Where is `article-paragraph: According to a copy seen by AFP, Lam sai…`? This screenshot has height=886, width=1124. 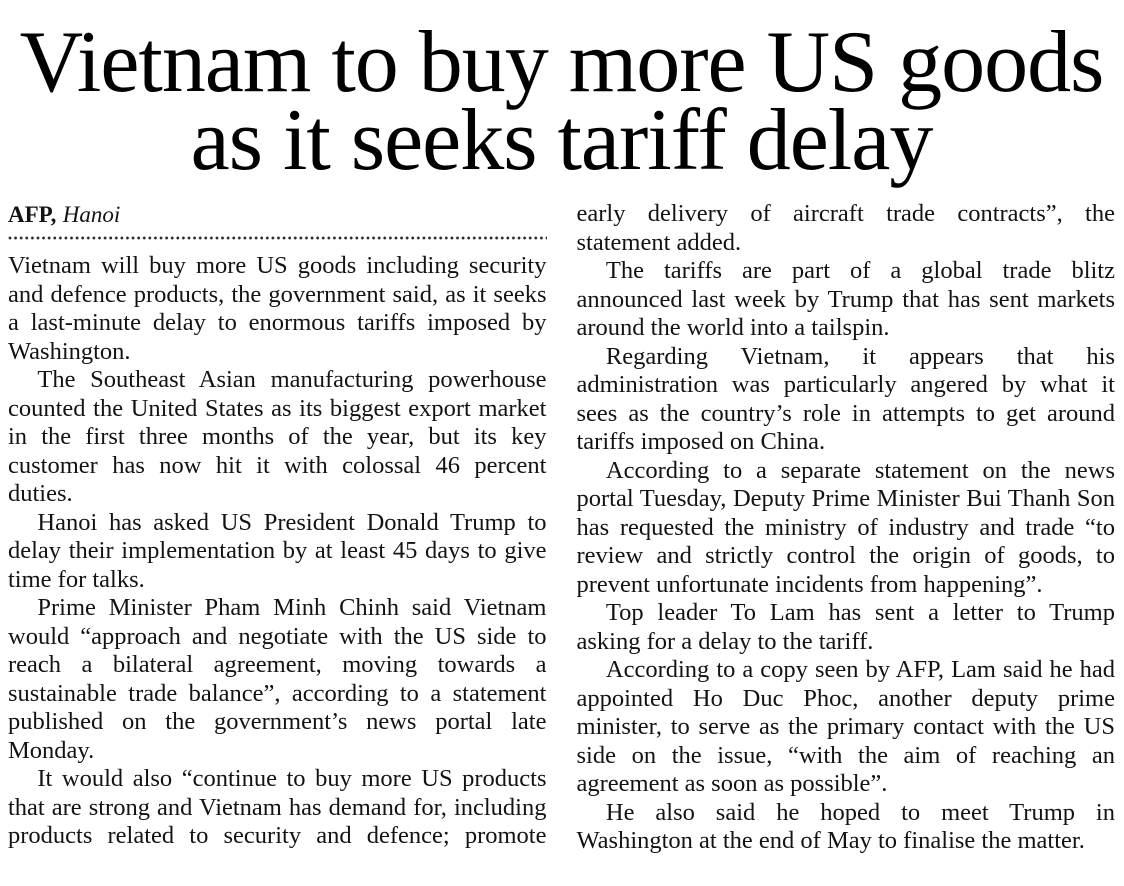
article-paragraph: According to a copy seen by AFP, Lam sai… is located at coordinates (846, 726).